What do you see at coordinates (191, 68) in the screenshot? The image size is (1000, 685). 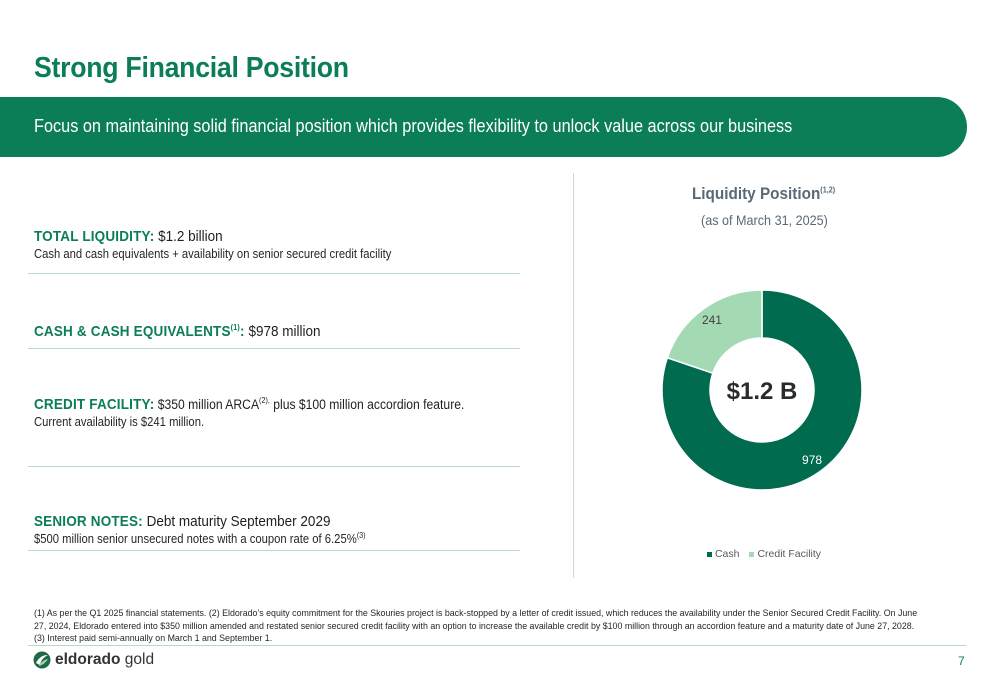 I see `page-title: Strong Financial Position` at bounding box center [191, 68].